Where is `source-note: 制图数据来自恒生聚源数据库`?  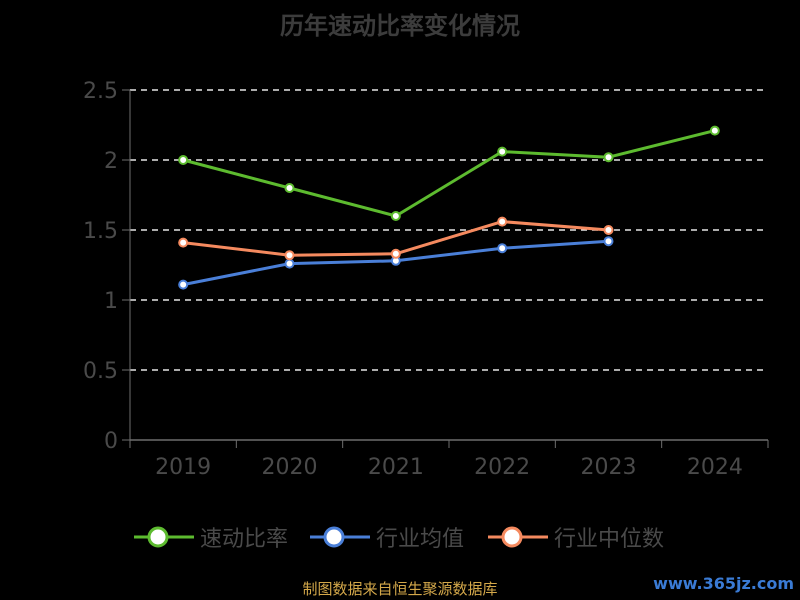 source-note: 制图数据来自恒生聚源数据库 is located at coordinates (400, 589).